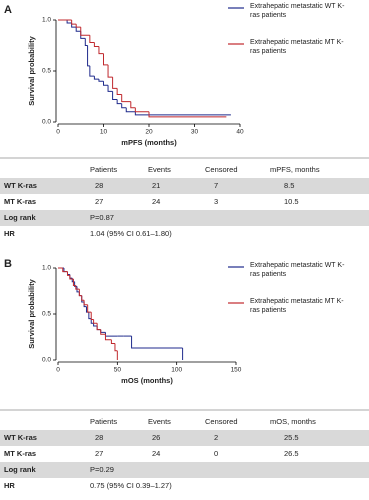 The height and width of the screenshot is (500, 369). Describe the element at coordinates (104, 132) in the screenshot. I see `x-tick-label: 10` at that location.